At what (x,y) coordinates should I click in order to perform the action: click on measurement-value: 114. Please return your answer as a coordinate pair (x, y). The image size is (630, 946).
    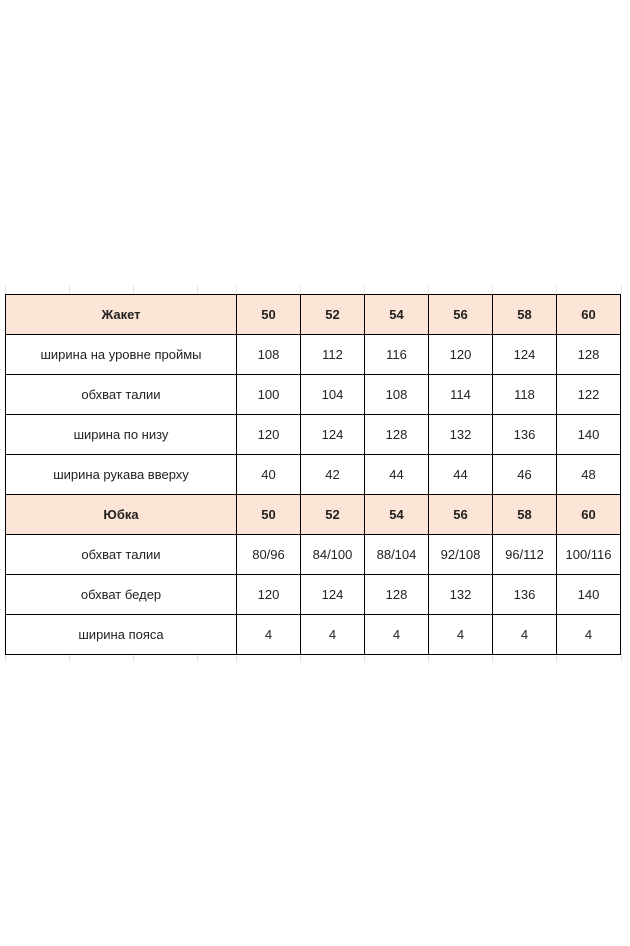
    Looking at the image, I should click on (460, 394).